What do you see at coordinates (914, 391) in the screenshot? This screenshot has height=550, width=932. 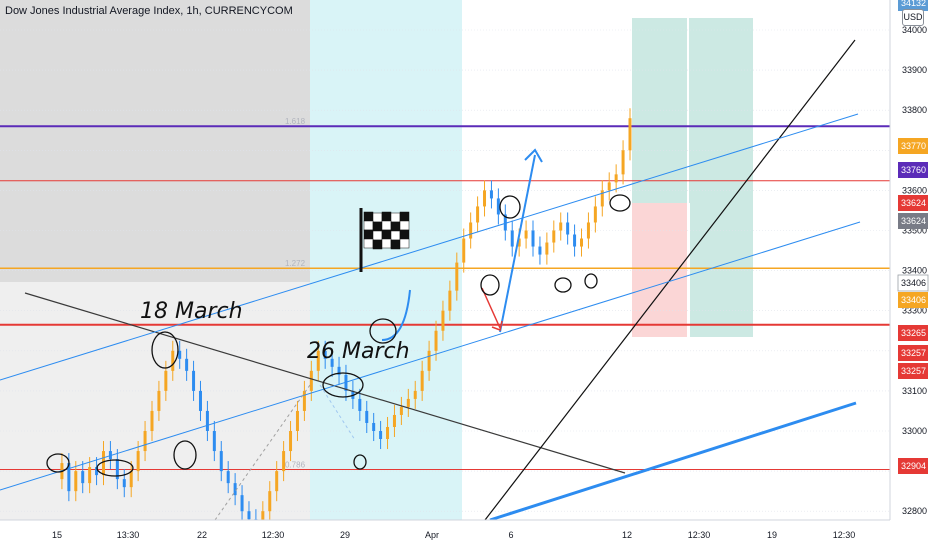 I see `price-tick-label: 33100` at bounding box center [914, 391].